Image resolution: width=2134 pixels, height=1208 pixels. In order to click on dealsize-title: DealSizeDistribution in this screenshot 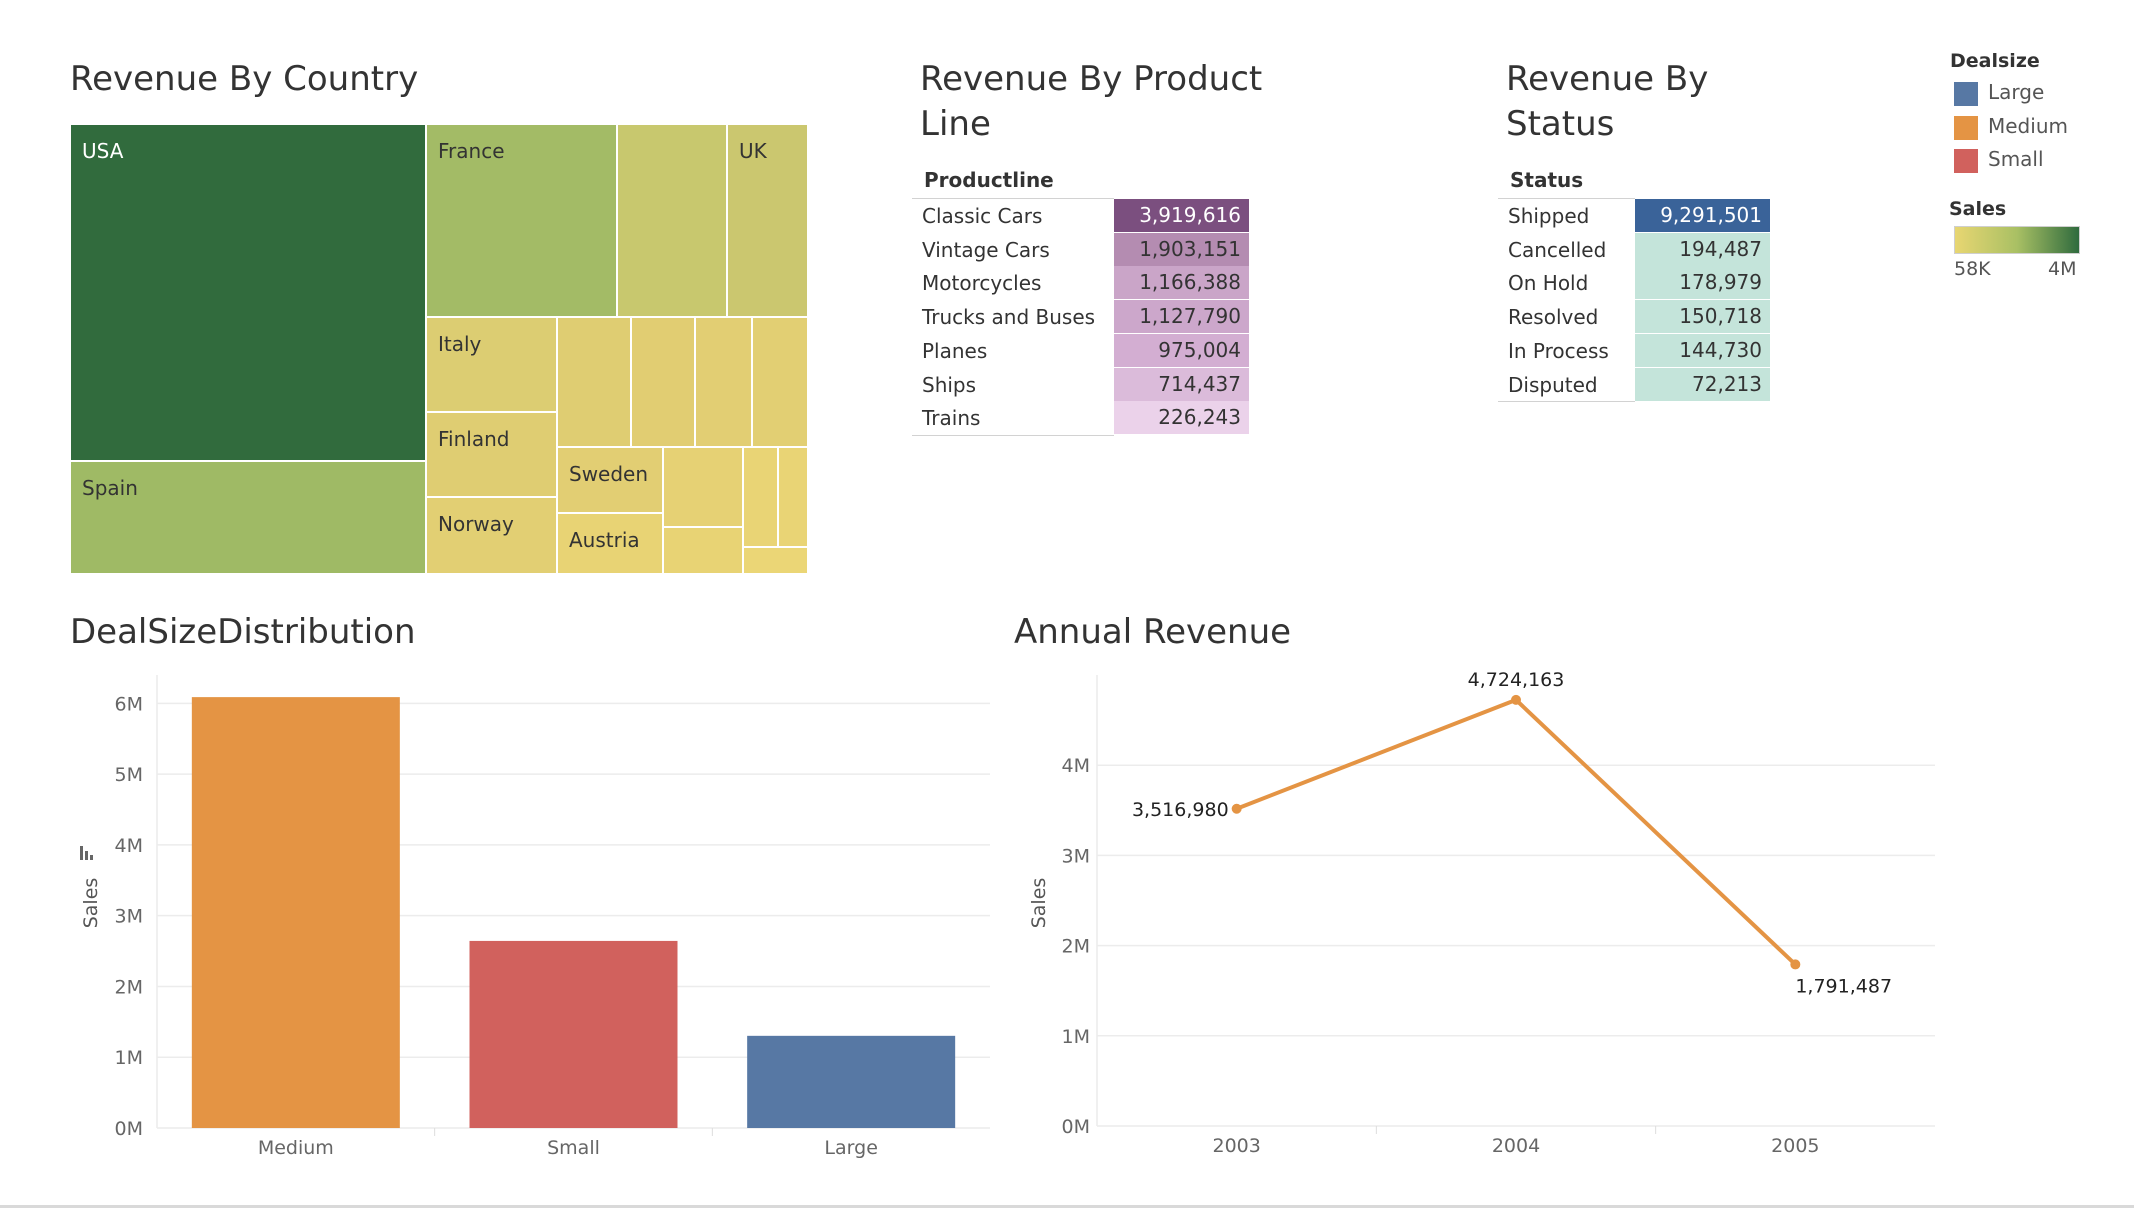, I will do `click(243, 632)`.